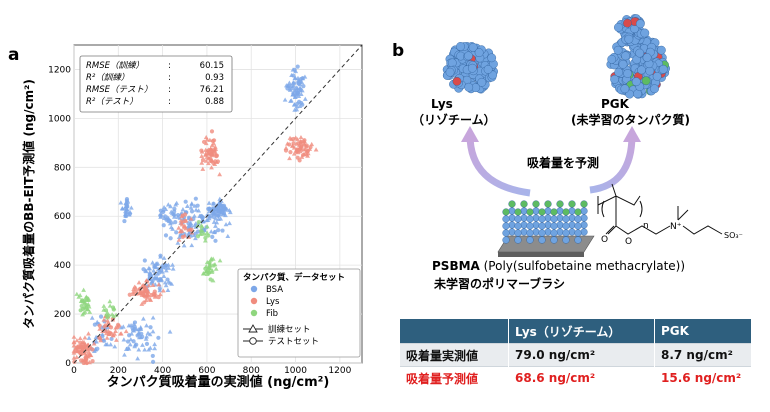 The image size is (770, 412). What do you see at coordinates (214, 78) in the screenshot?
I see `stat-value: 0.93` at bounding box center [214, 78].